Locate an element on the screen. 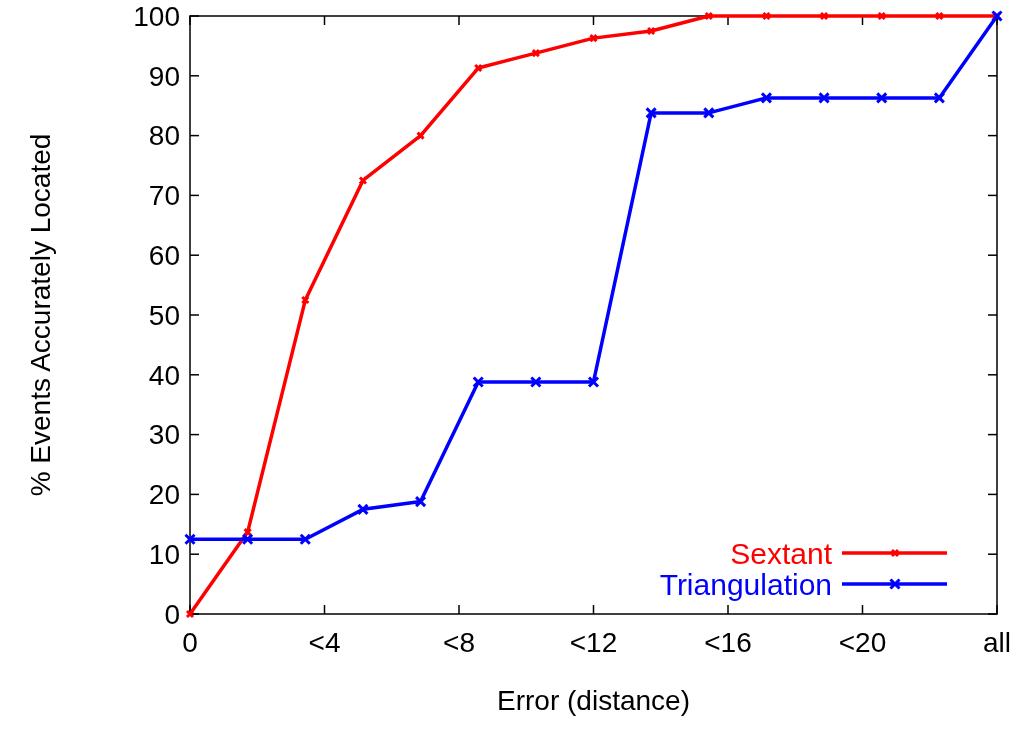 The height and width of the screenshot is (730, 1022). text: <12 is located at coordinates (593, 642).